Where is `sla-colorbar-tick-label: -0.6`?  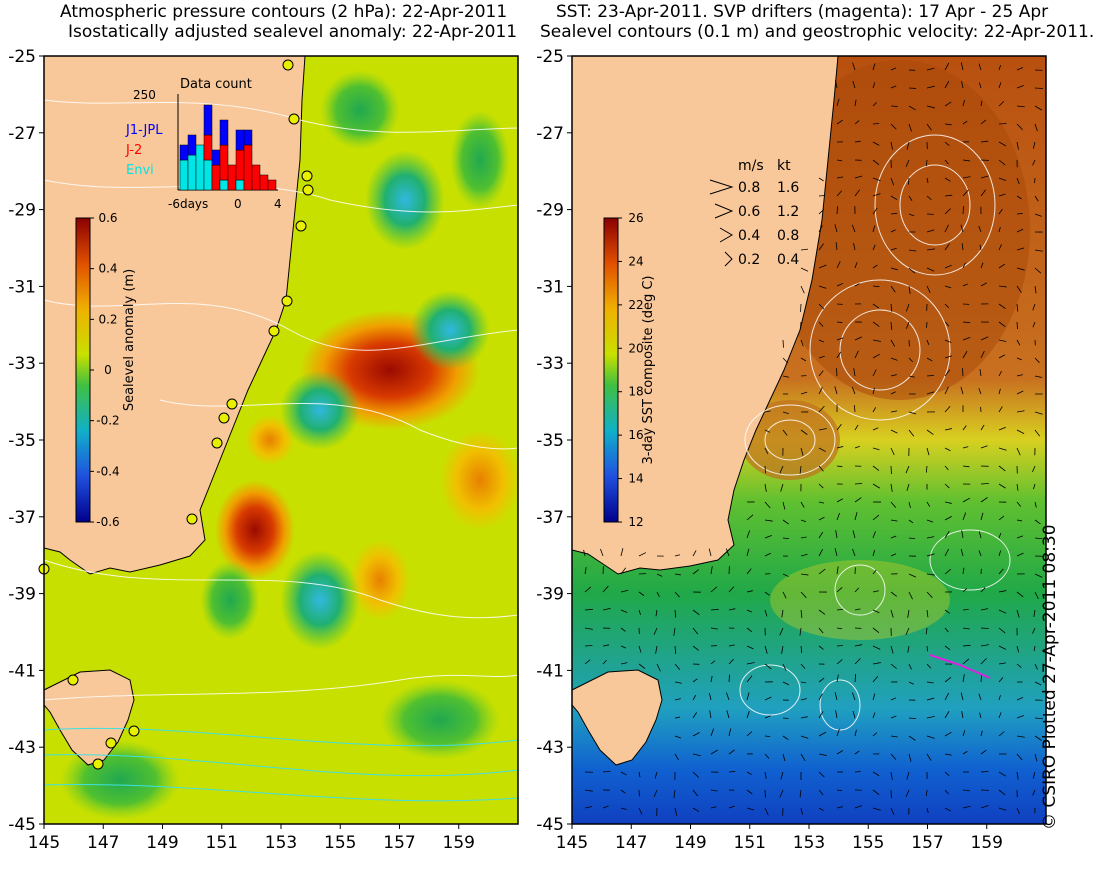
sla-colorbar-tick-label: -0.6 is located at coordinates (107, 522).